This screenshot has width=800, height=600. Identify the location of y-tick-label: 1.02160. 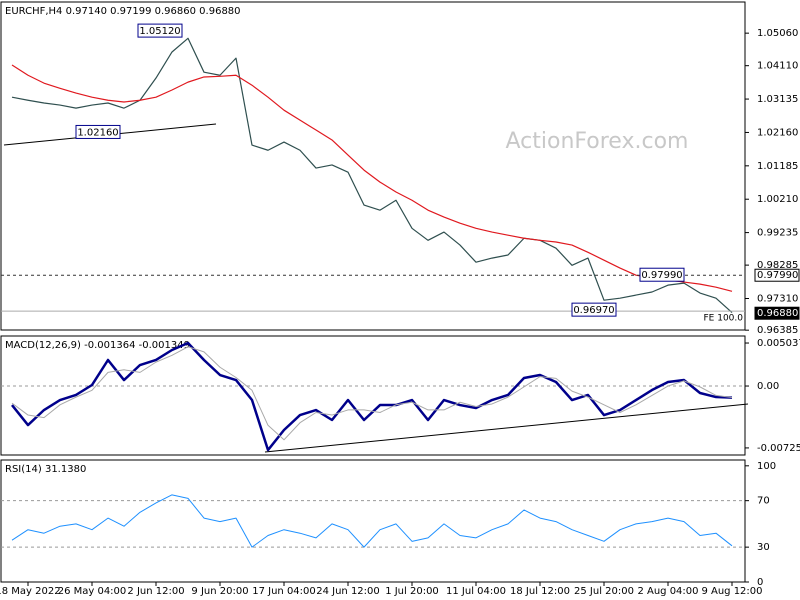
(777, 132).